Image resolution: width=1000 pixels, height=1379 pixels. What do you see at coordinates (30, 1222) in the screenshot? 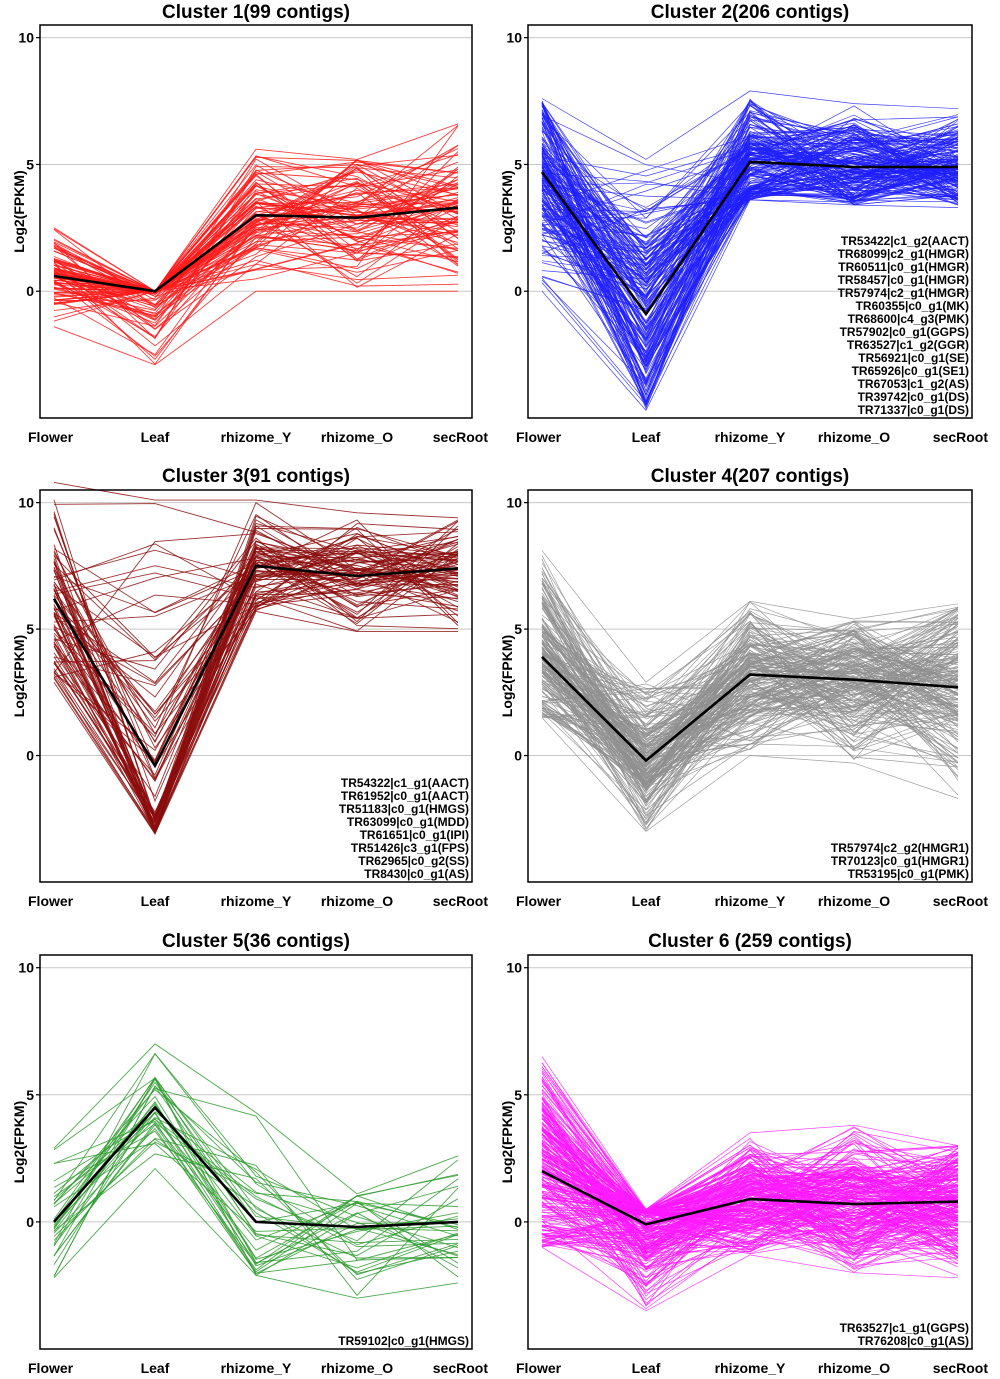
I see `cluster-5-ytick-label-0: 0` at bounding box center [30, 1222].